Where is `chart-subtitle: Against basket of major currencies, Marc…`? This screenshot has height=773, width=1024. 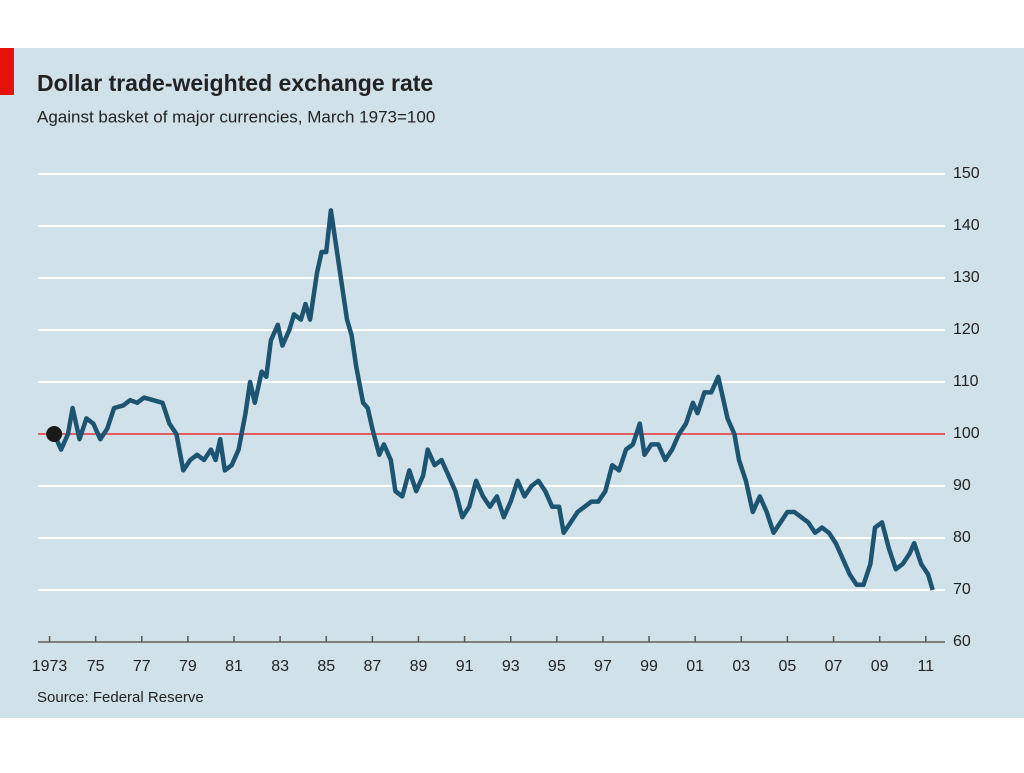
chart-subtitle: Against basket of major currencies, Marc… is located at coordinates (236, 116).